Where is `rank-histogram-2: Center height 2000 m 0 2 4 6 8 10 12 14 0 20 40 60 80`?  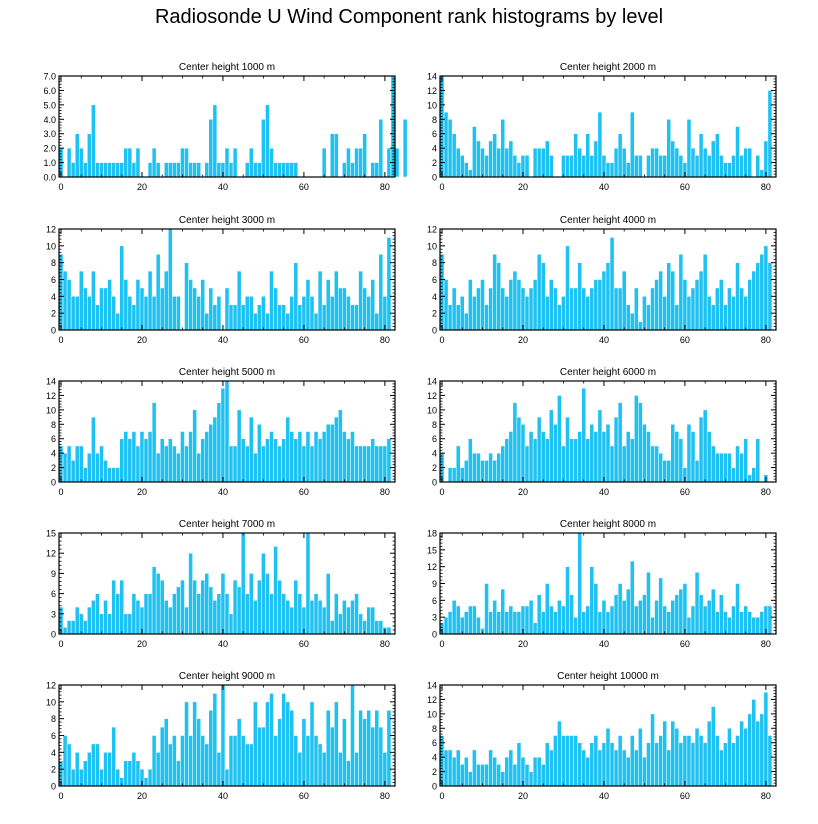 rank-histogram-2: Center height 2000 m 0 2 4 6 8 10 12 14 0 20 40 60 80 is located at coordinates (602, 127).